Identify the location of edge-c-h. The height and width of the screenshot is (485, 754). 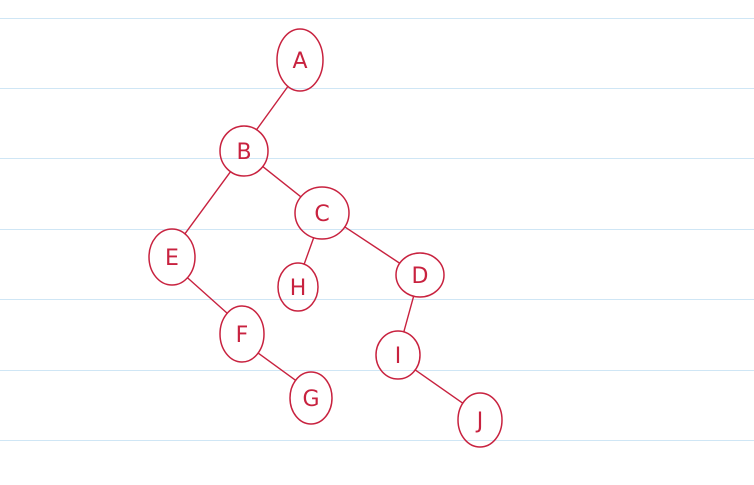
(309, 251).